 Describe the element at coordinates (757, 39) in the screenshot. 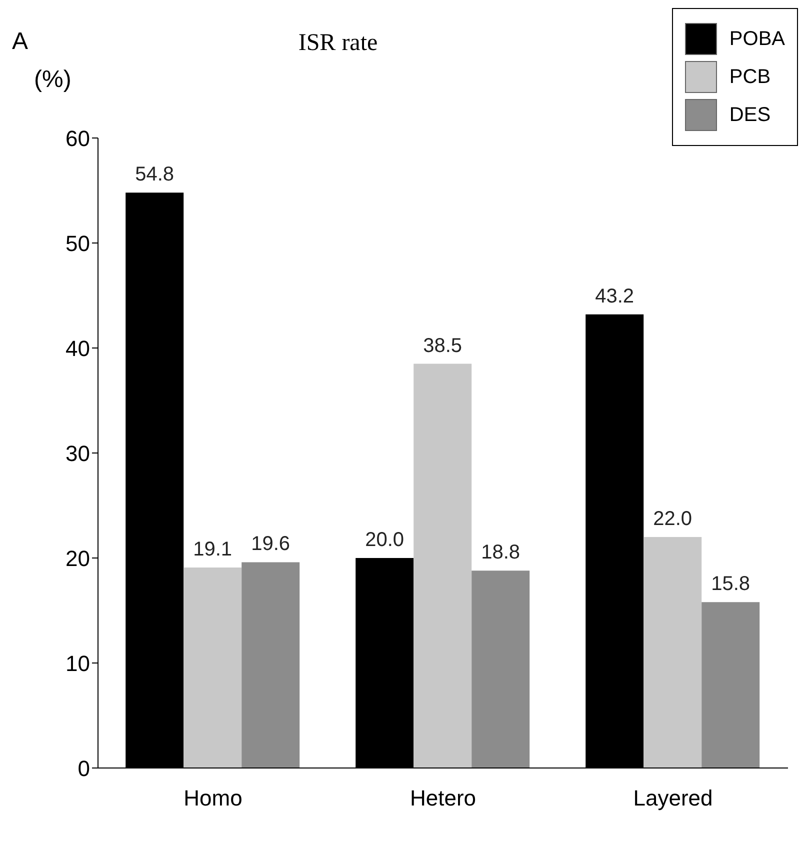

I see `legend-label: POBA` at that location.